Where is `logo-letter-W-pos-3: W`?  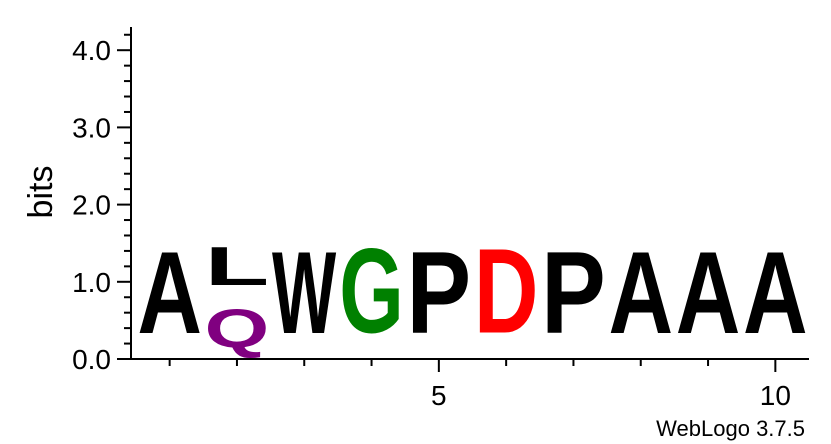 logo-letter-W-pos-3: W is located at coordinates (304, 293).